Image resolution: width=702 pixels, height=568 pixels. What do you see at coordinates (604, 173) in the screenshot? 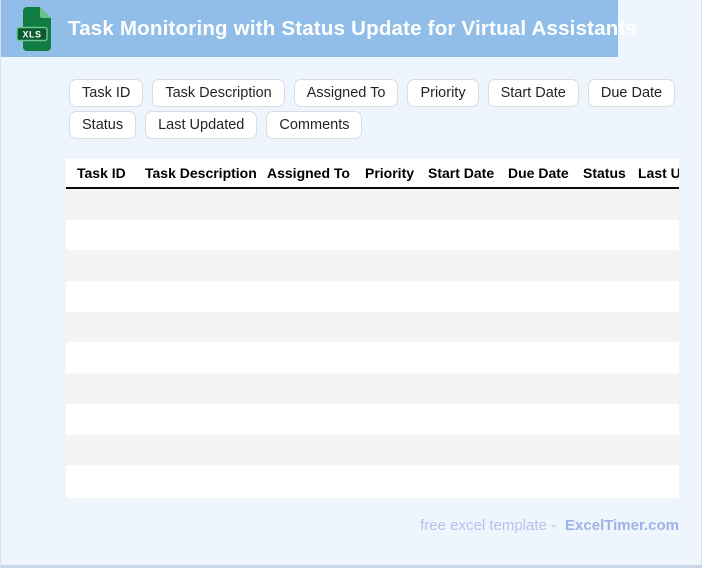
I see `column-header-status: Status` at bounding box center [604, 173].